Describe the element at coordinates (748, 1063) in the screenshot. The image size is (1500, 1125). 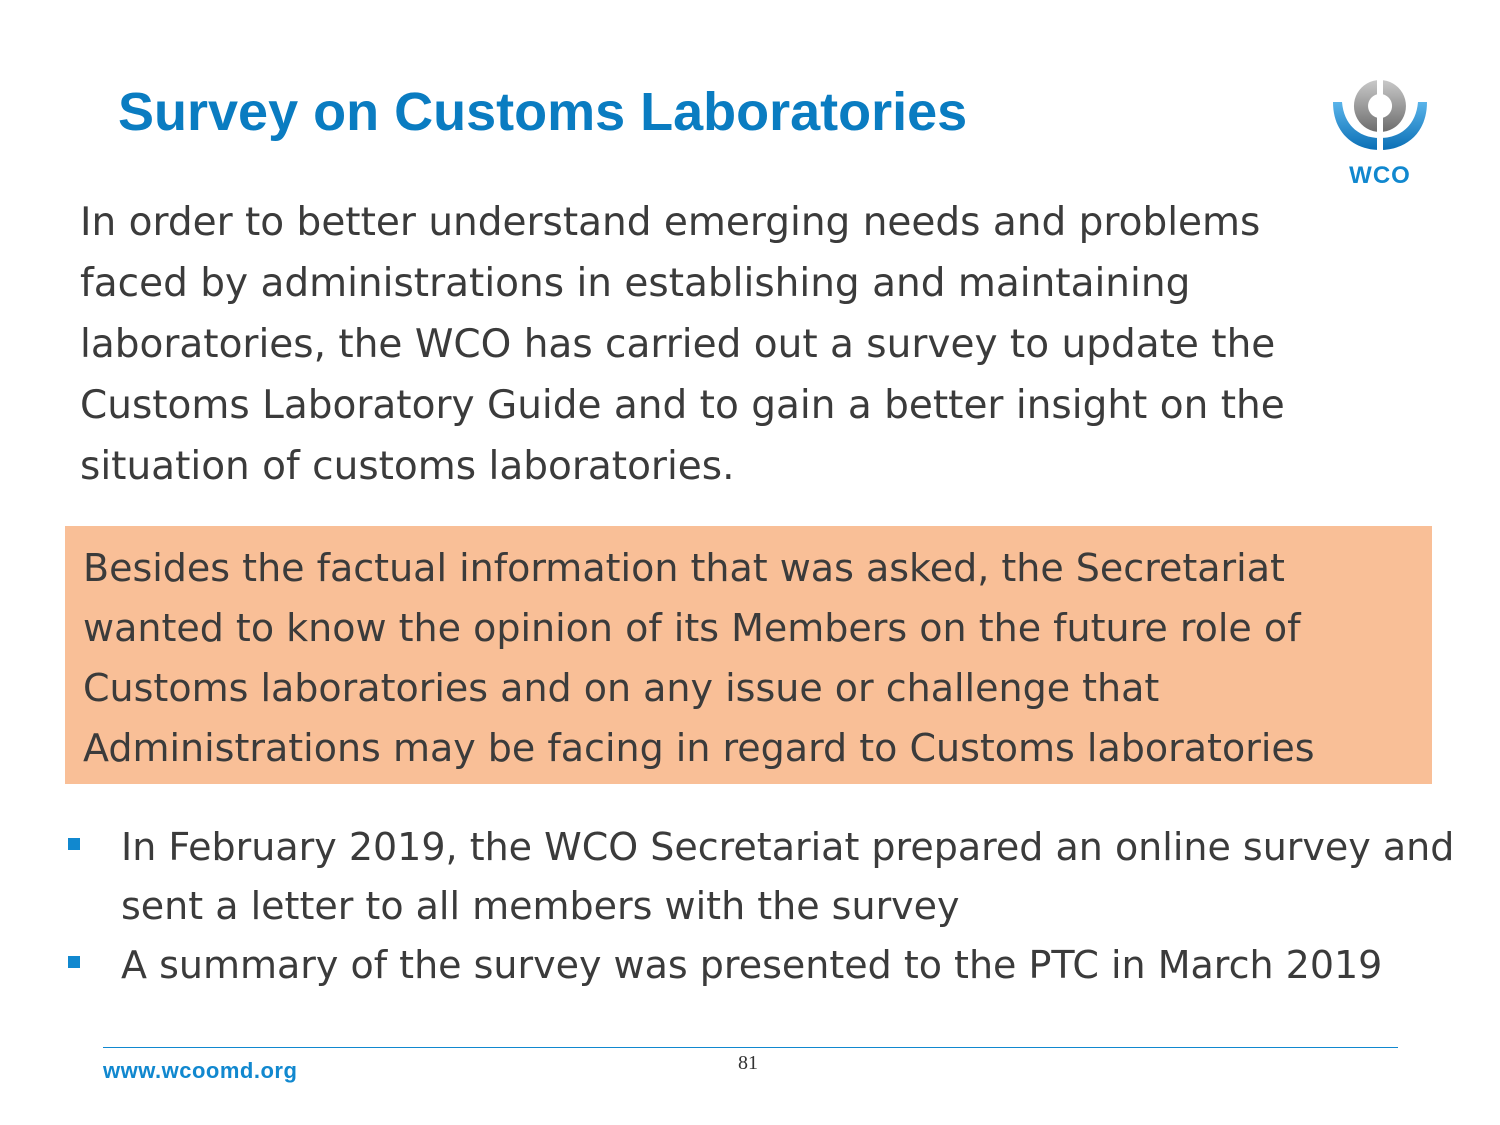
I see `page-number: 81` at that location.